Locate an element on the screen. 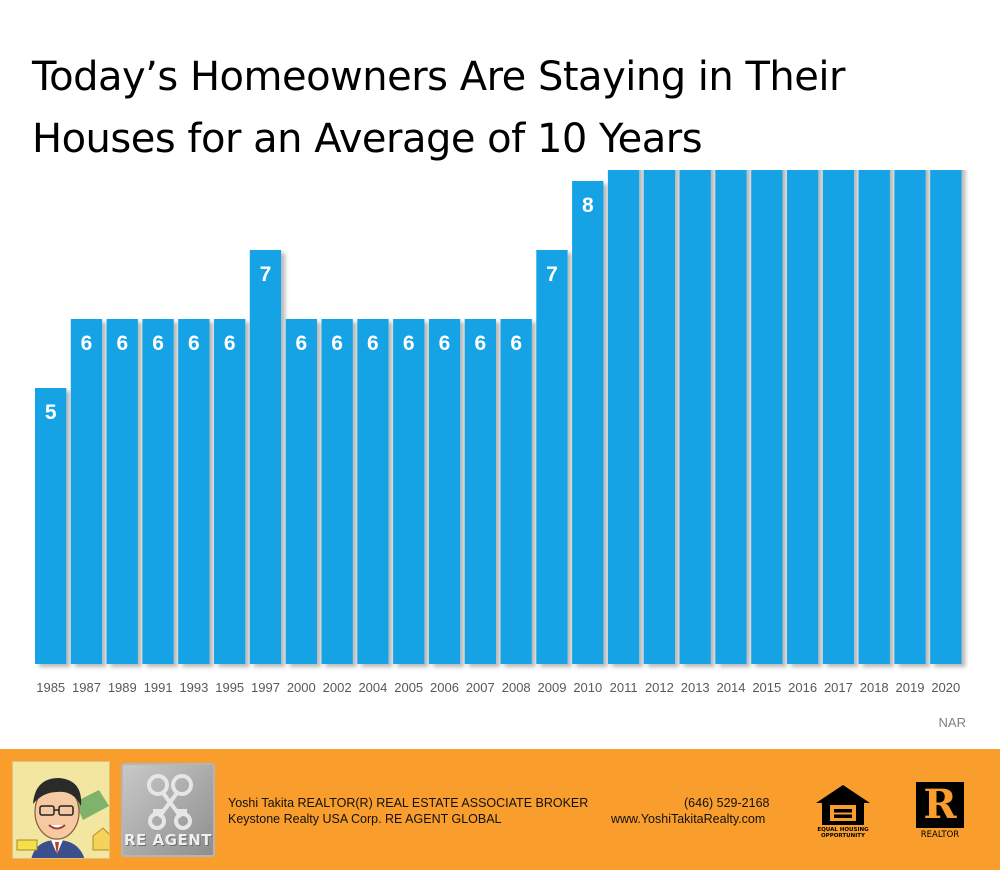 The height and width of the screenshot is (870, 1000). x-tick-label-1987: 1987 is located at coordinates (86, 687).